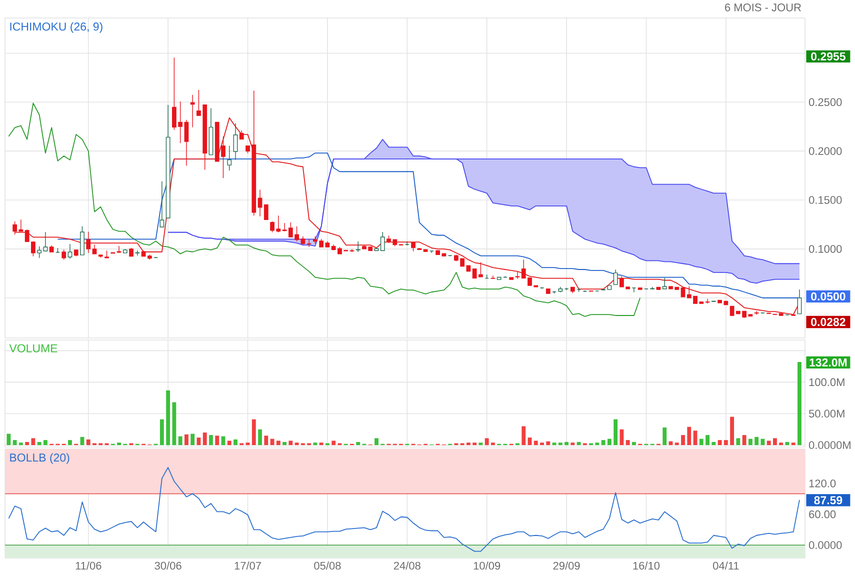  I want to click on y-tick-label: 100.0M, so click(826, 382).